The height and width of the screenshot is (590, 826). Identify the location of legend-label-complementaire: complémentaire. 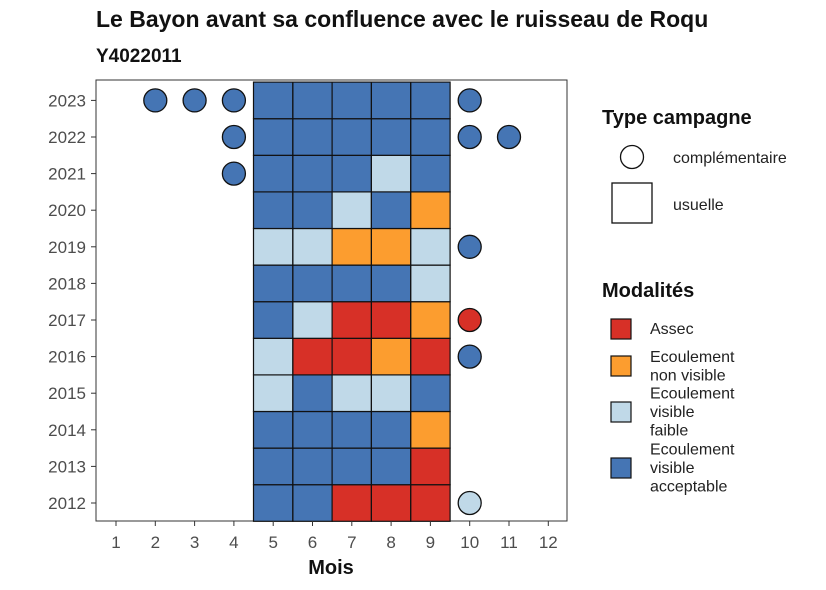
(730, 158).